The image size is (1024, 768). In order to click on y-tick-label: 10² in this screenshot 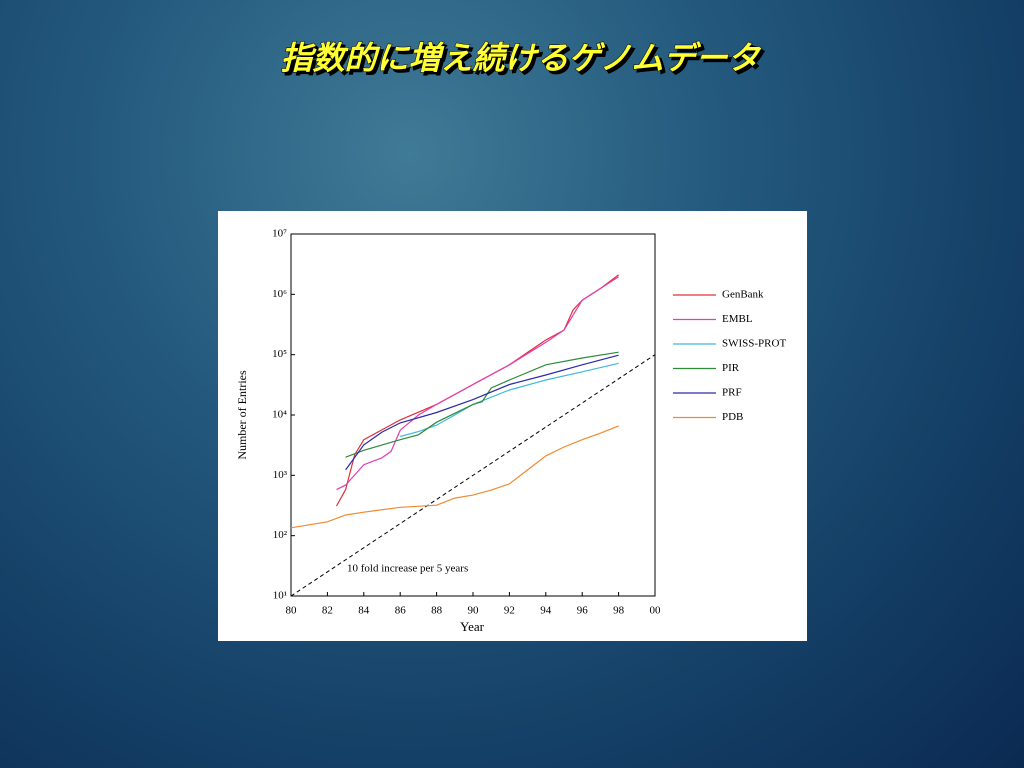, I will do `click(280, 535)`.